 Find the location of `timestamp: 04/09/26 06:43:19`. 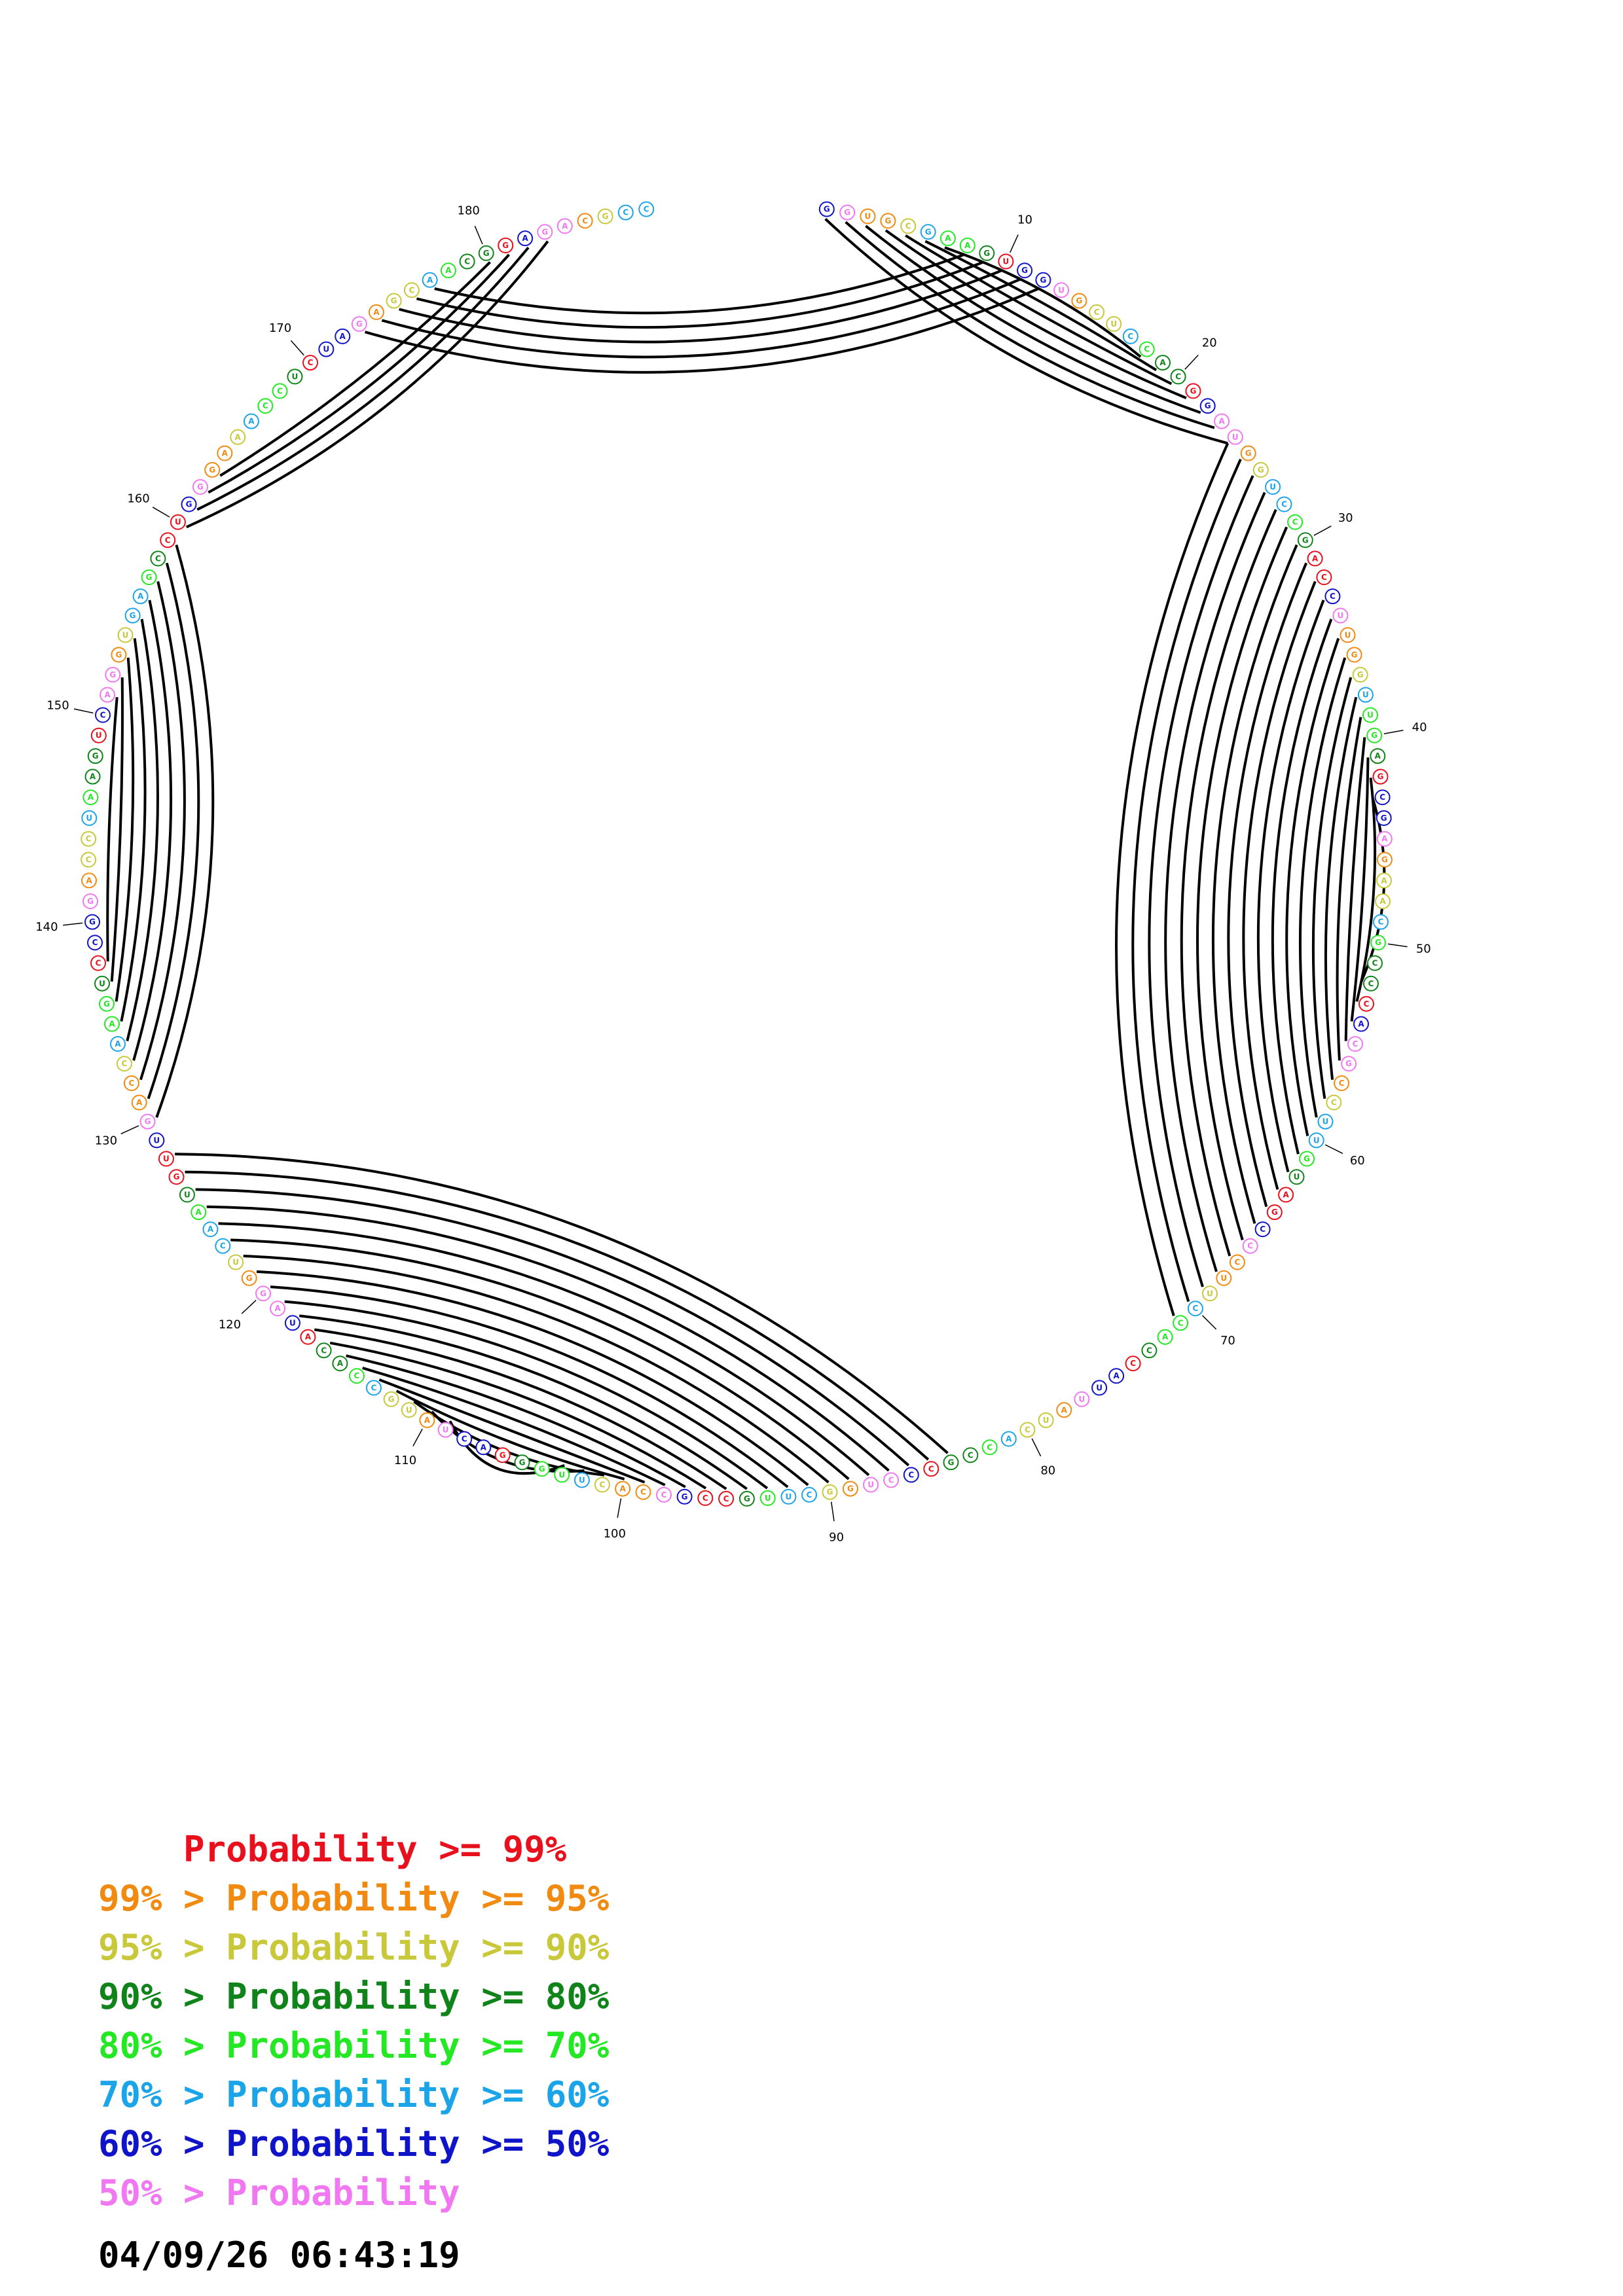

timestamp: 04/09/26 06:43:19 is located at coordinates (279, 2255).